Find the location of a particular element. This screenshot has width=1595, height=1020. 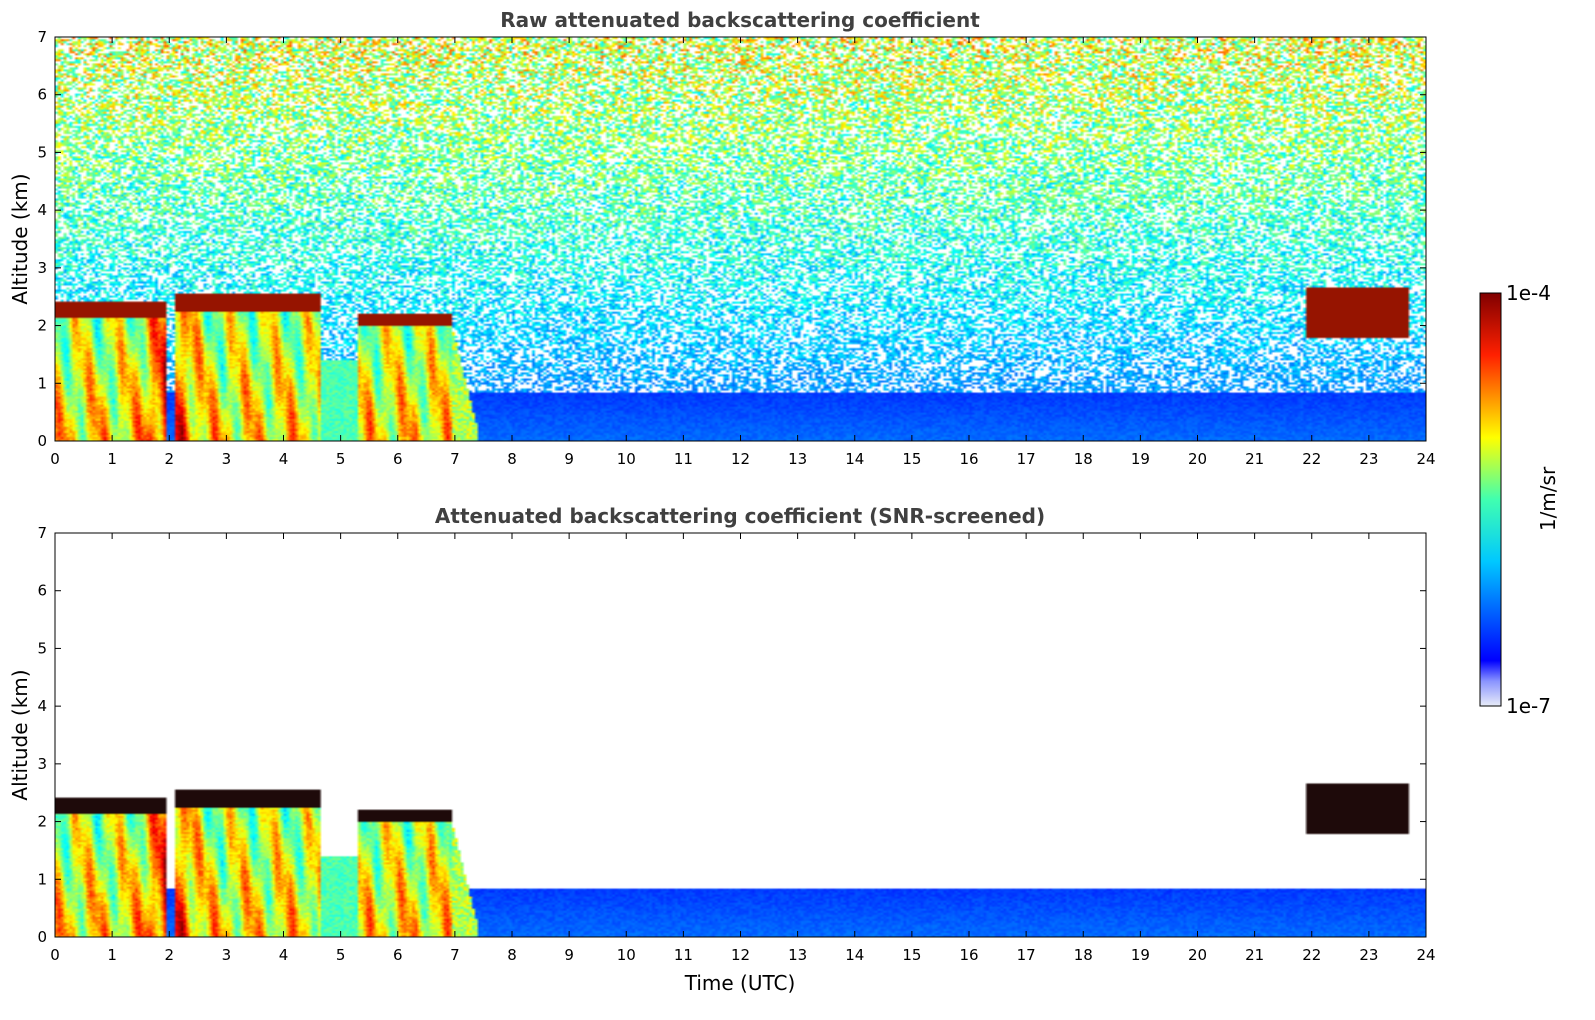

colorbar-min-label: 1e-7 is located at coordinates (1528, 706).